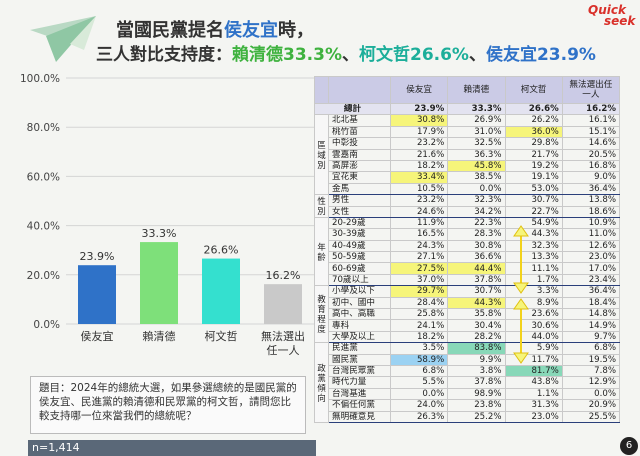  I want to click on table-cell: 33.4%, so click(419, 177).